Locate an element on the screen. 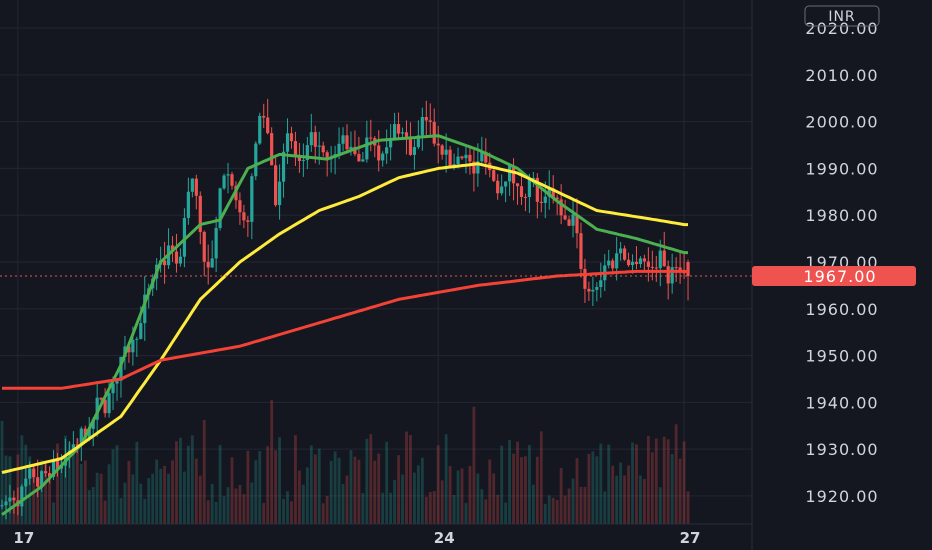 The image size is (932, 550). currency-badge: INR is located at coordinates (842, 16).